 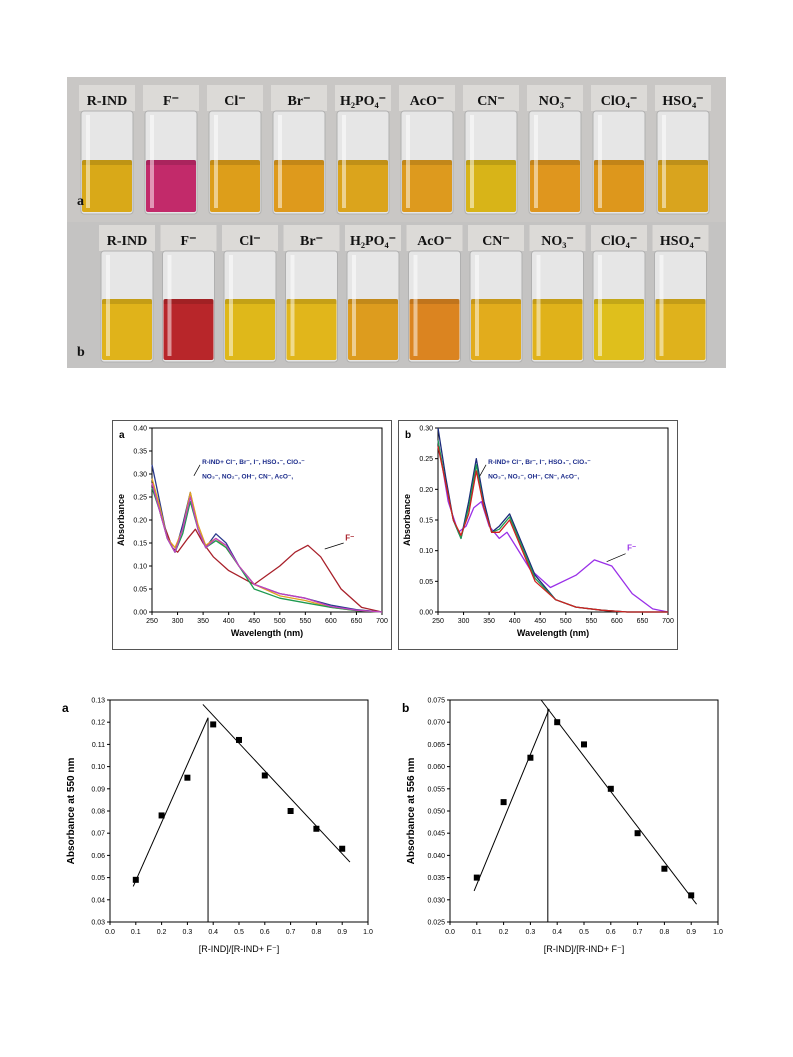 I want to click on y-tick-label: 0.11, so click(x=98, y=745).